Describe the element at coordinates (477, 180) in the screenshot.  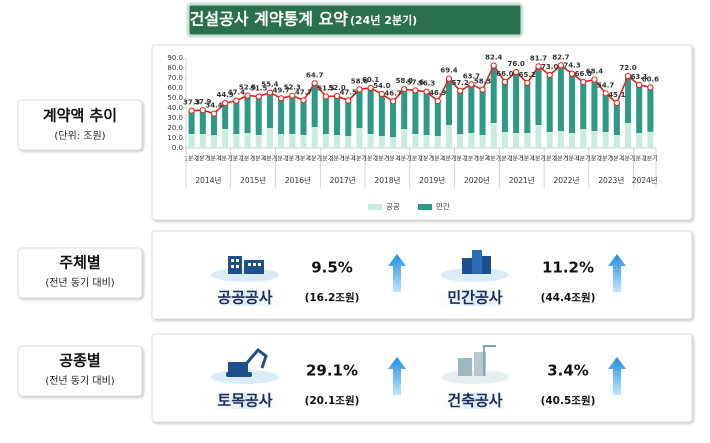
I see `year-label: 2020년` at that location.